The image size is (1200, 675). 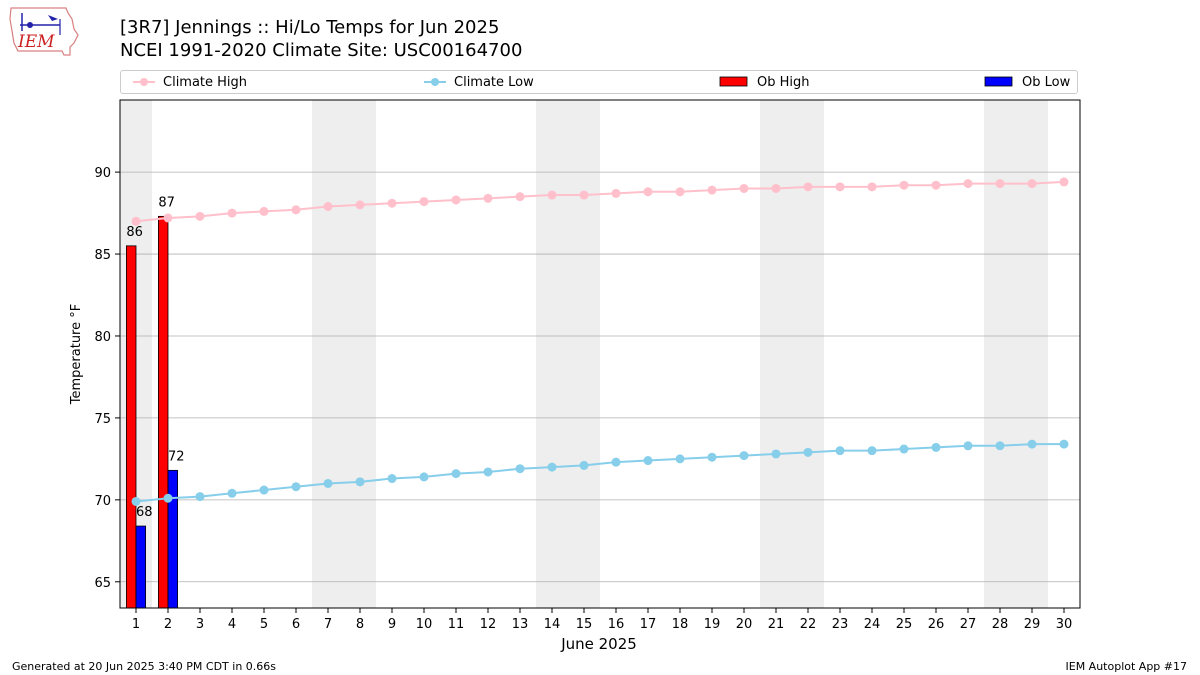 I want to click on x-tick-label-10: 10, so click(x=424, y=624).